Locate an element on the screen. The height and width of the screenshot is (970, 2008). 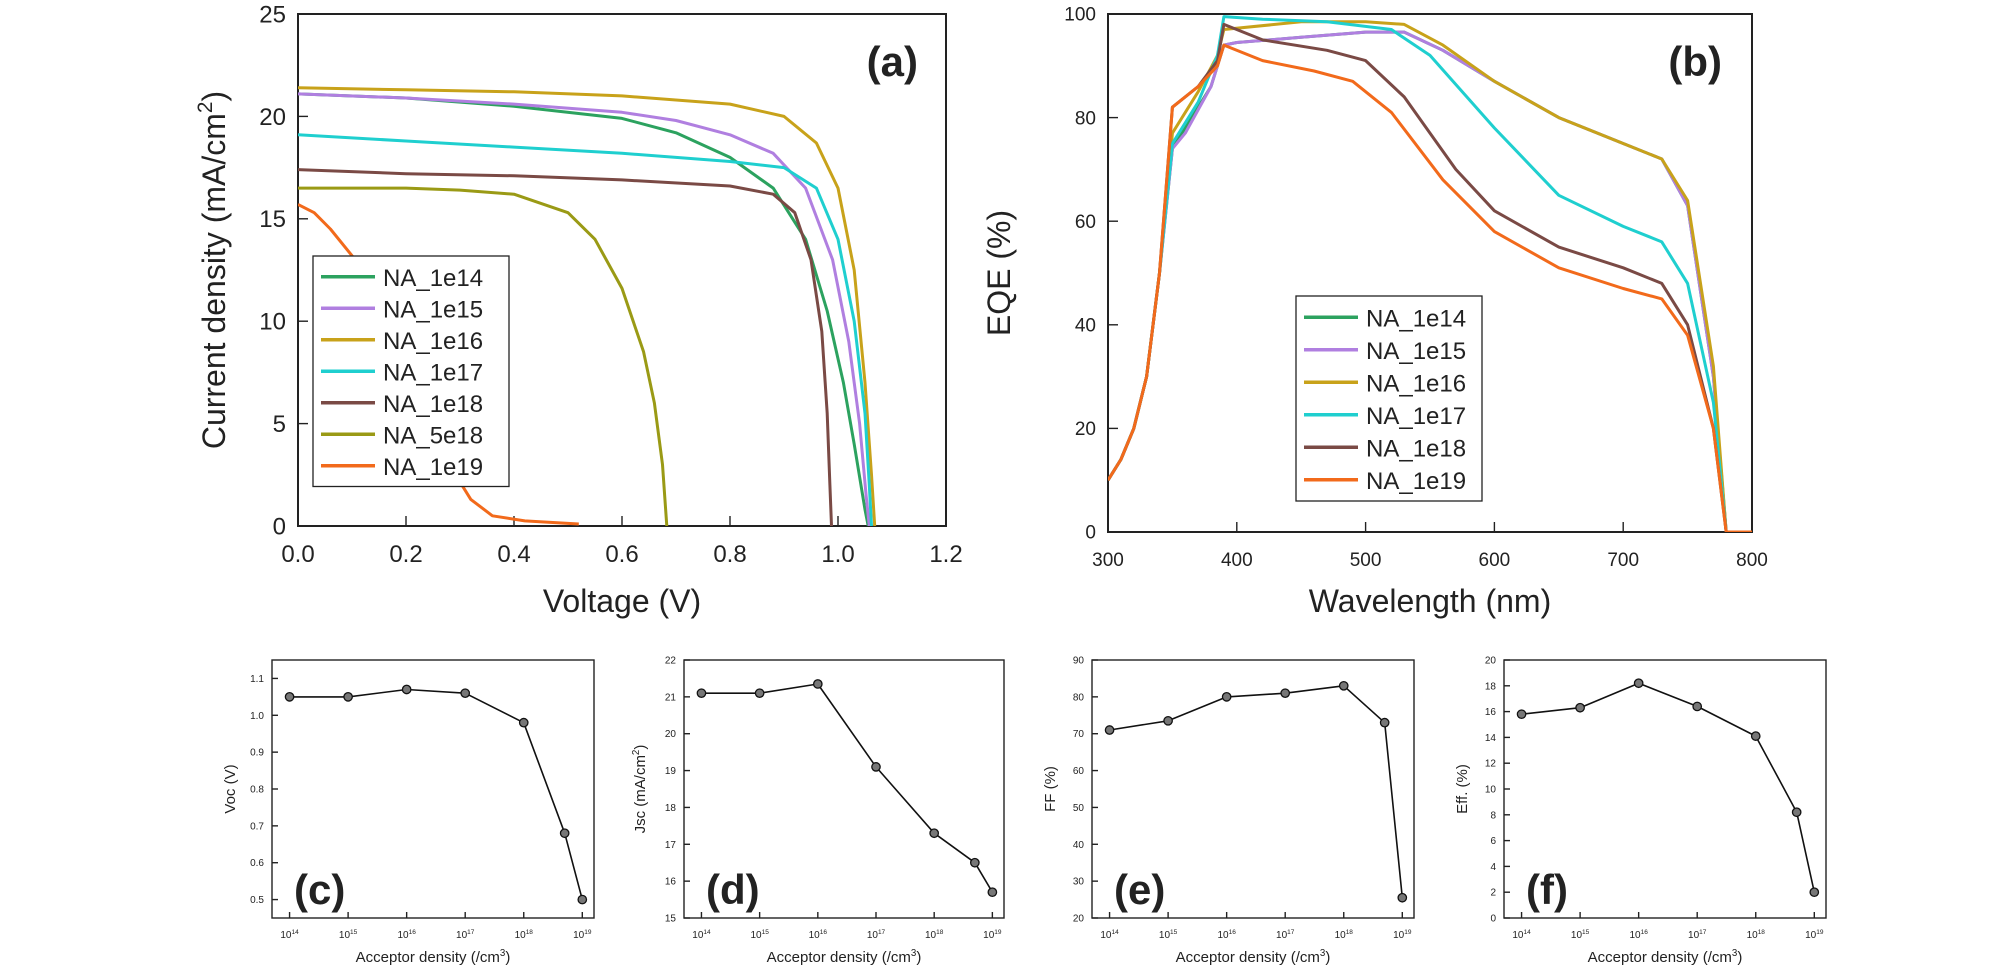
x-tick-label: 1.0 is located at coordinates (837, 554).